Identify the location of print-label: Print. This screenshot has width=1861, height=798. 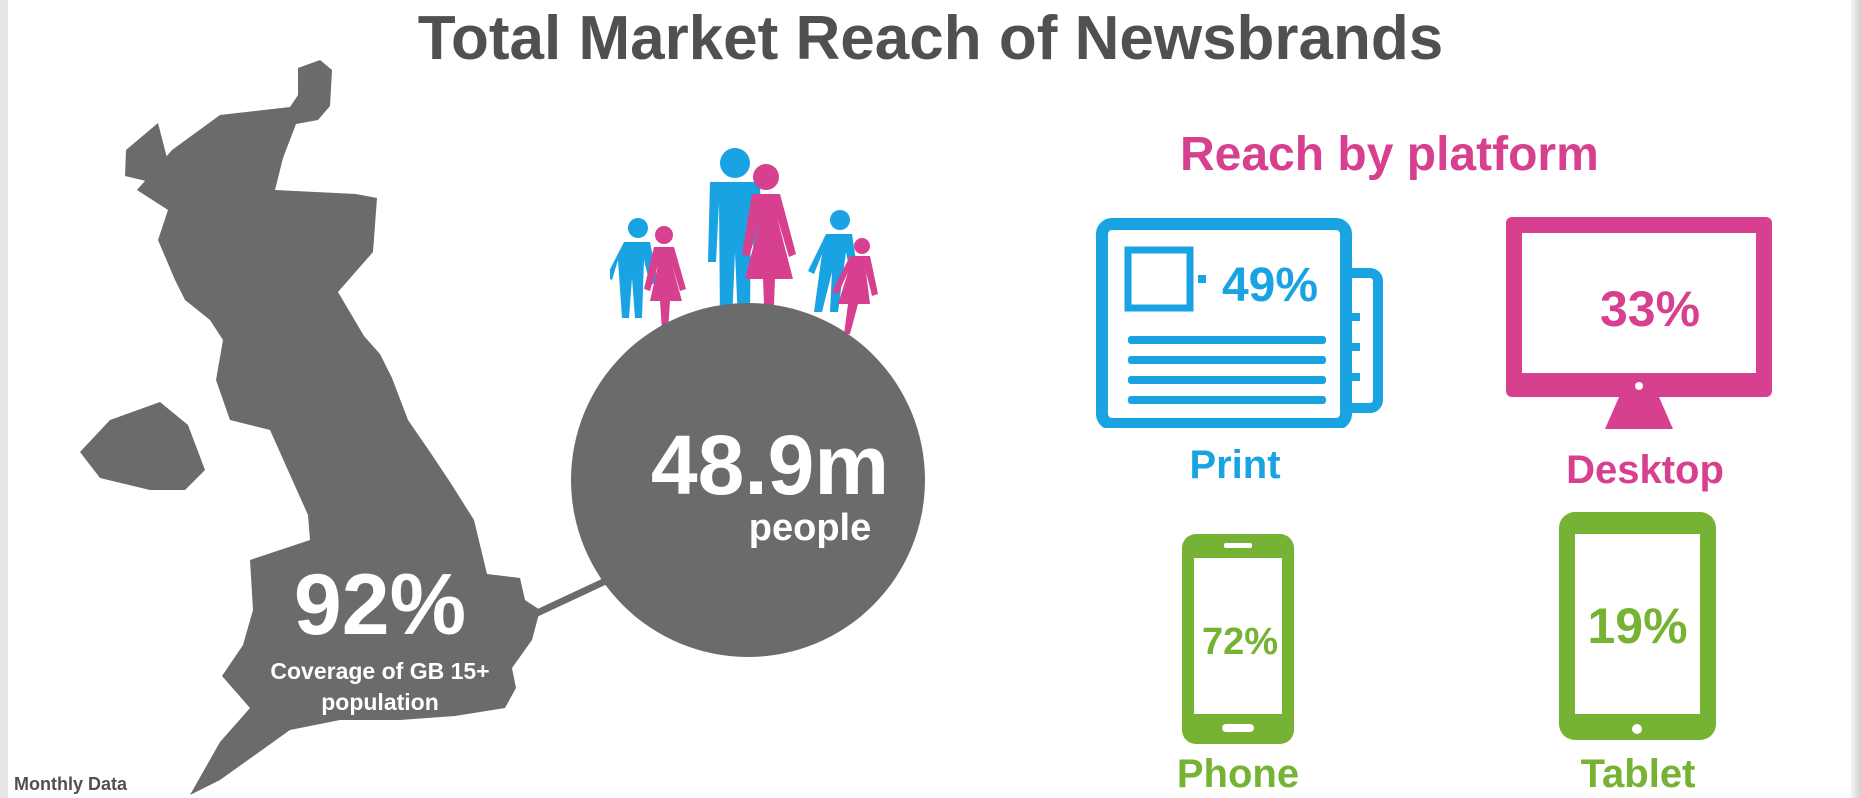
(1235, 465).